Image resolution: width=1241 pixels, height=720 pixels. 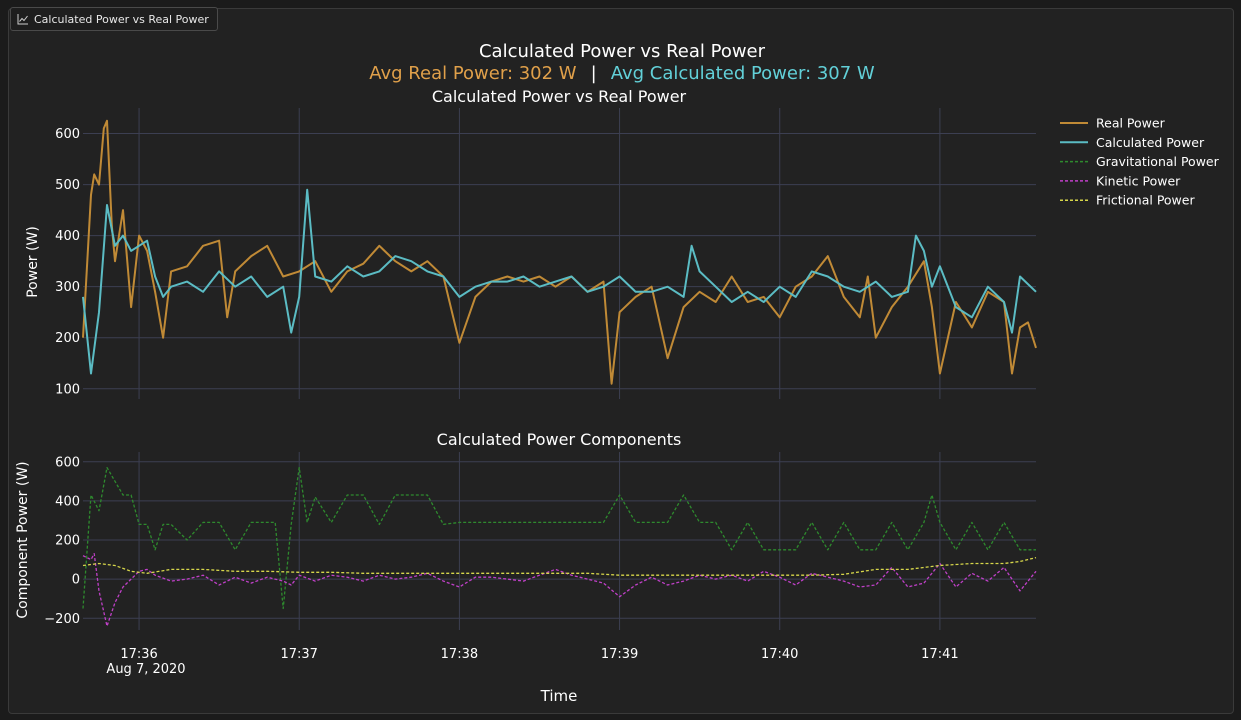 I want to click on legend-item-real-power: Real Power, so click(x=1113, y=123).